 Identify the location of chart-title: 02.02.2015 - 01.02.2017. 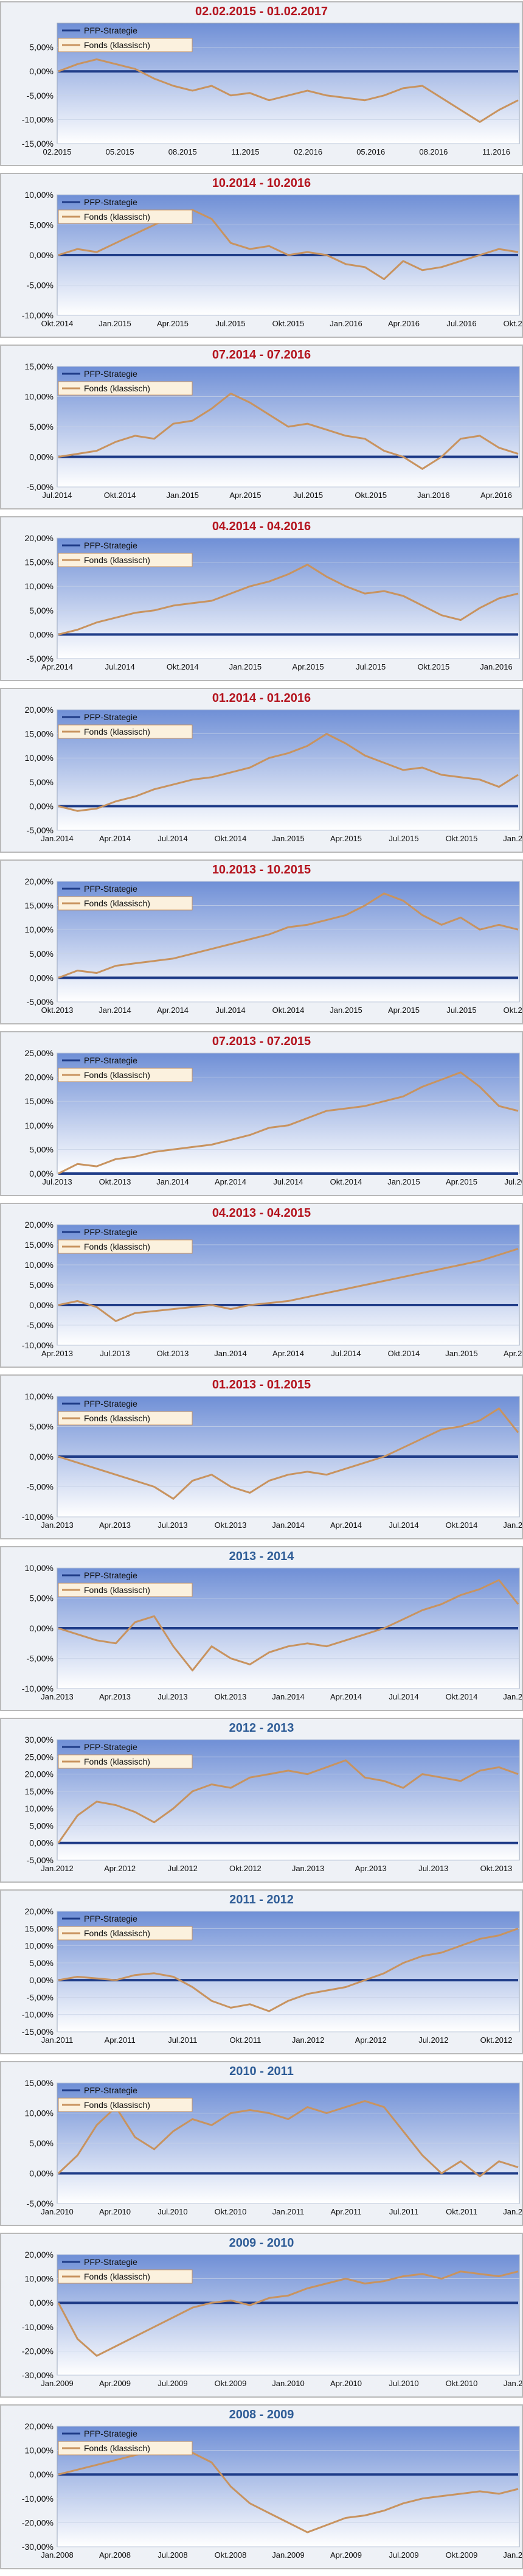
(261, 11).